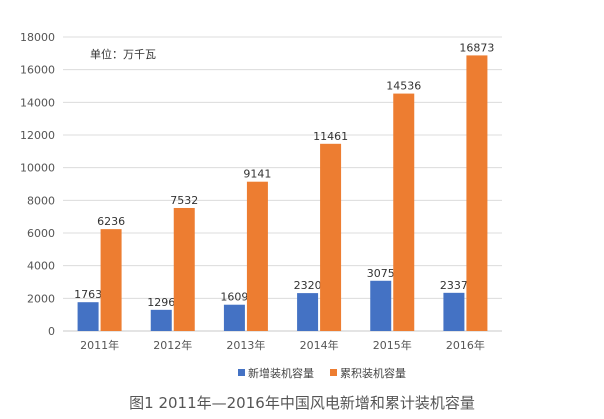  I want to click on data-label: 1609, so click(234, 297).